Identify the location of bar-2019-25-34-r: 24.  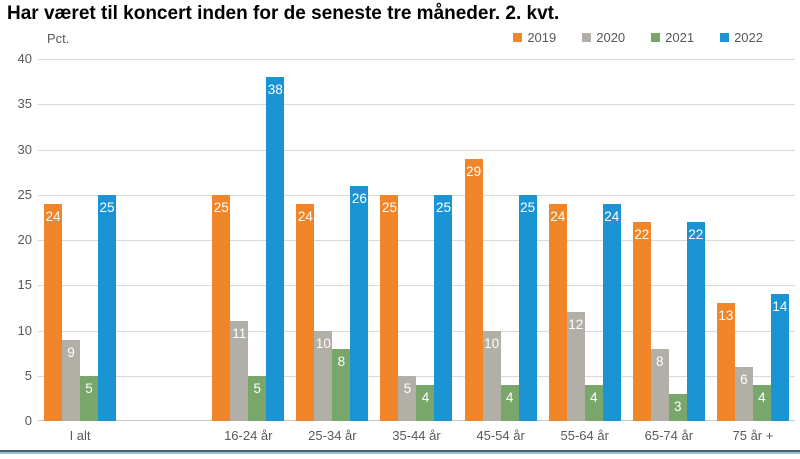
(305, 312).